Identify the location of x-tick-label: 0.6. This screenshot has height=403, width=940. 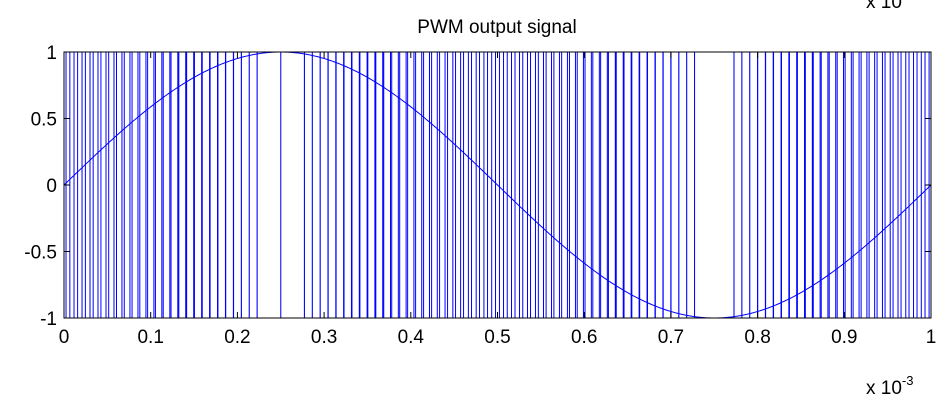
(584, 337).